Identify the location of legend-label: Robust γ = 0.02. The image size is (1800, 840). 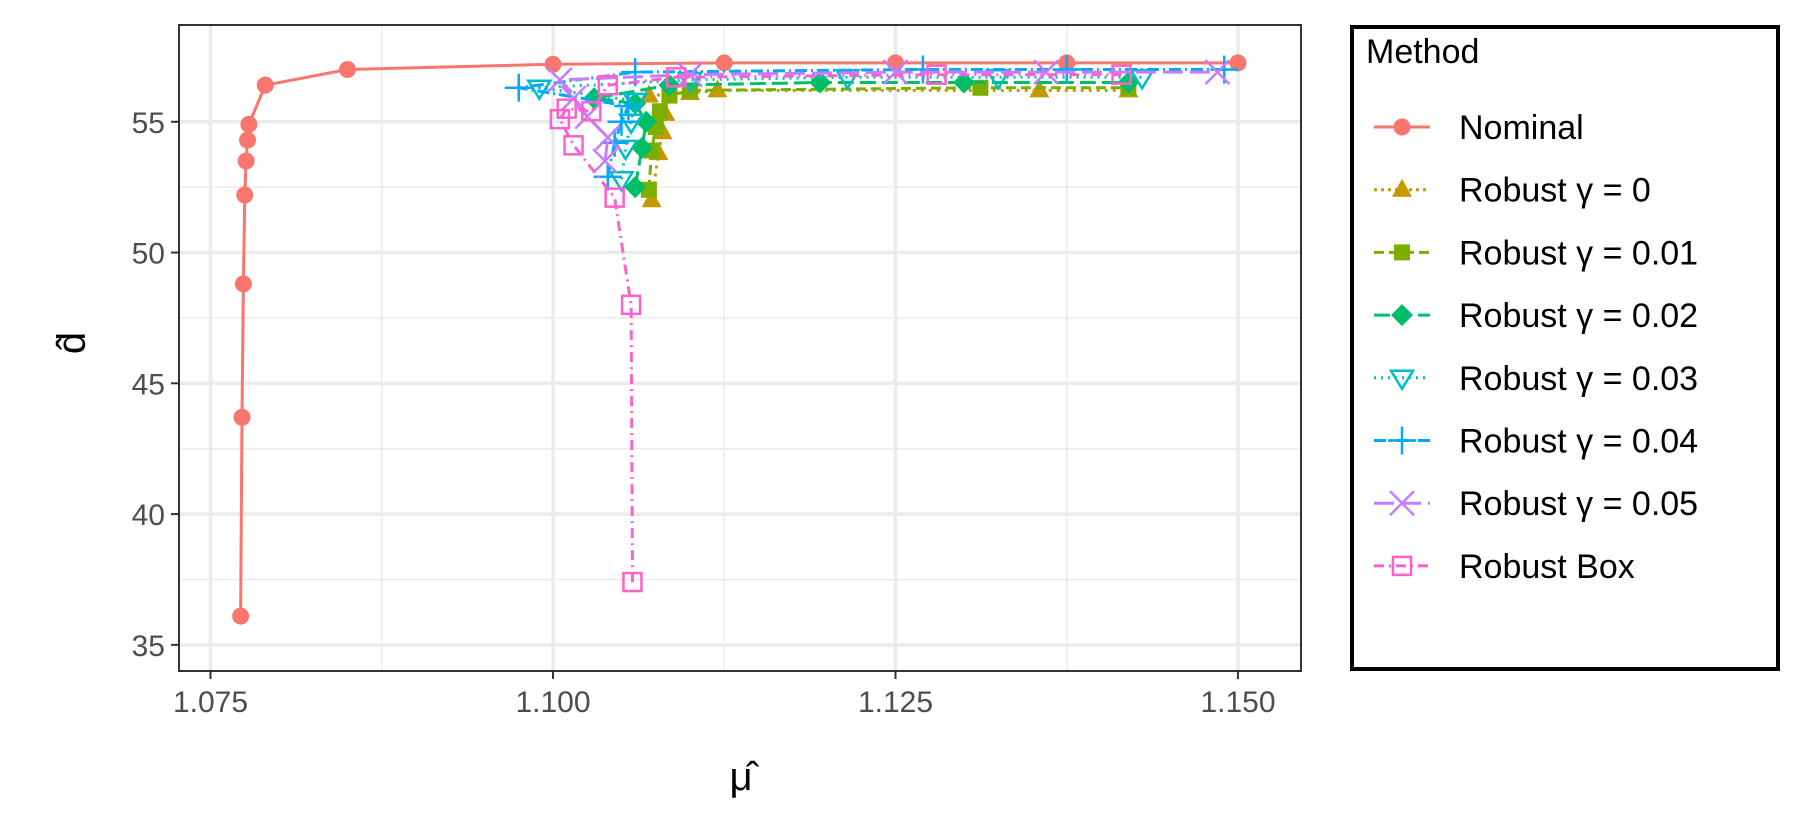
(1578, 316).